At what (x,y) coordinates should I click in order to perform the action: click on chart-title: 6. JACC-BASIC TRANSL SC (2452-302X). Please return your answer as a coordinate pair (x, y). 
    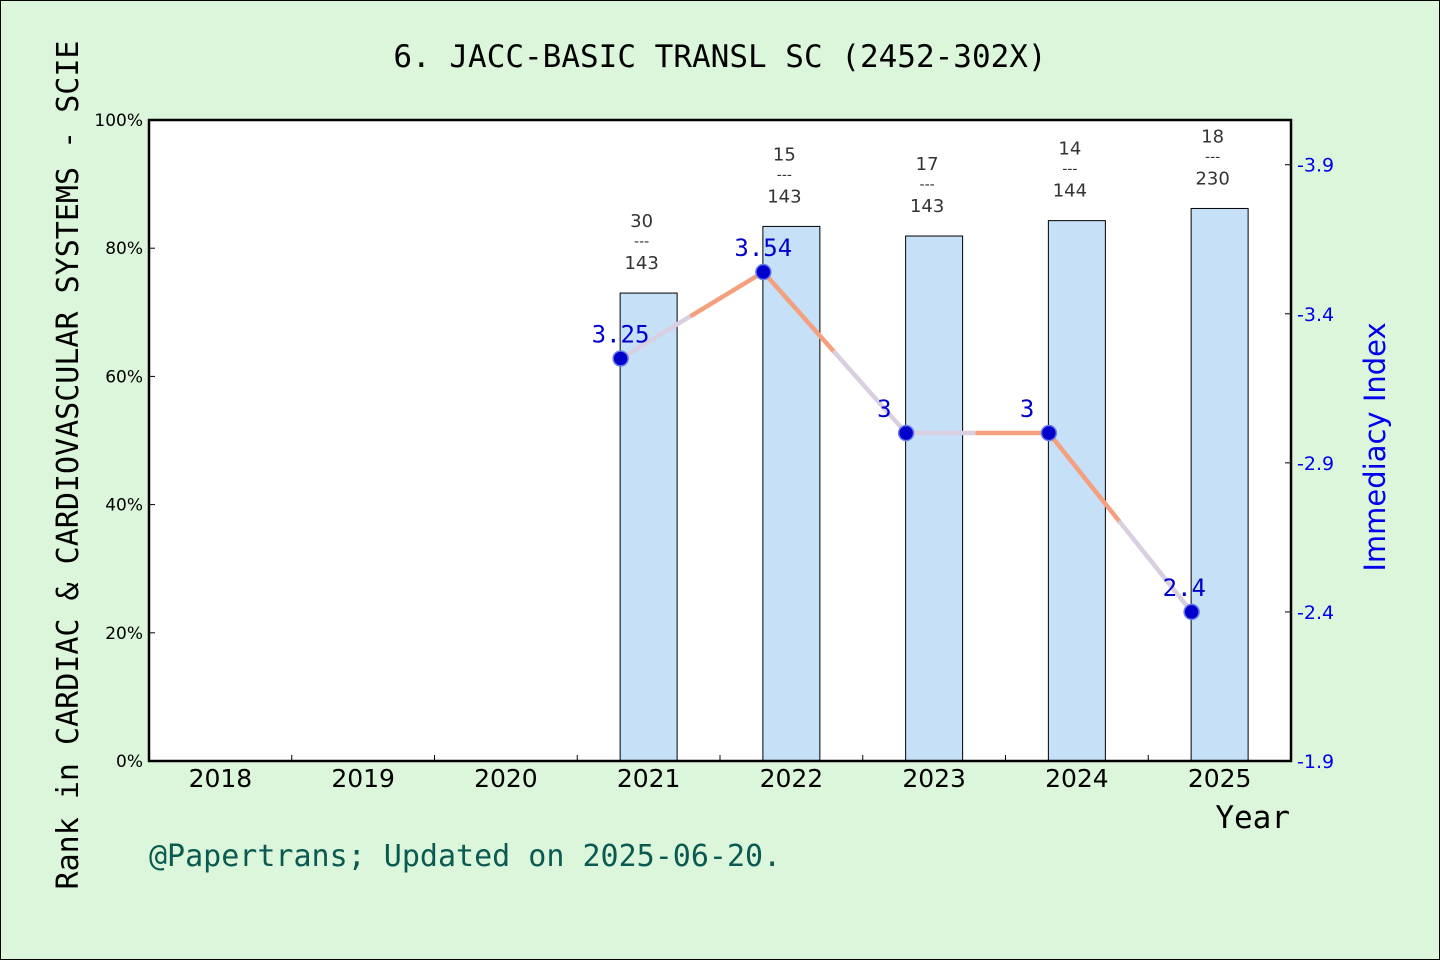
    Looking at the image, I should click on (719, 57).